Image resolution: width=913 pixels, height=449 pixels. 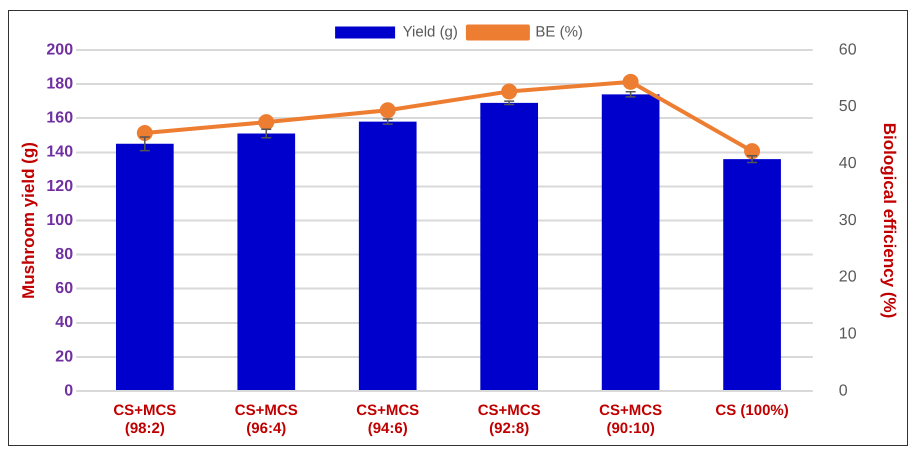 I want to click on y-tick-label: 40, so click(x=64, y=323).